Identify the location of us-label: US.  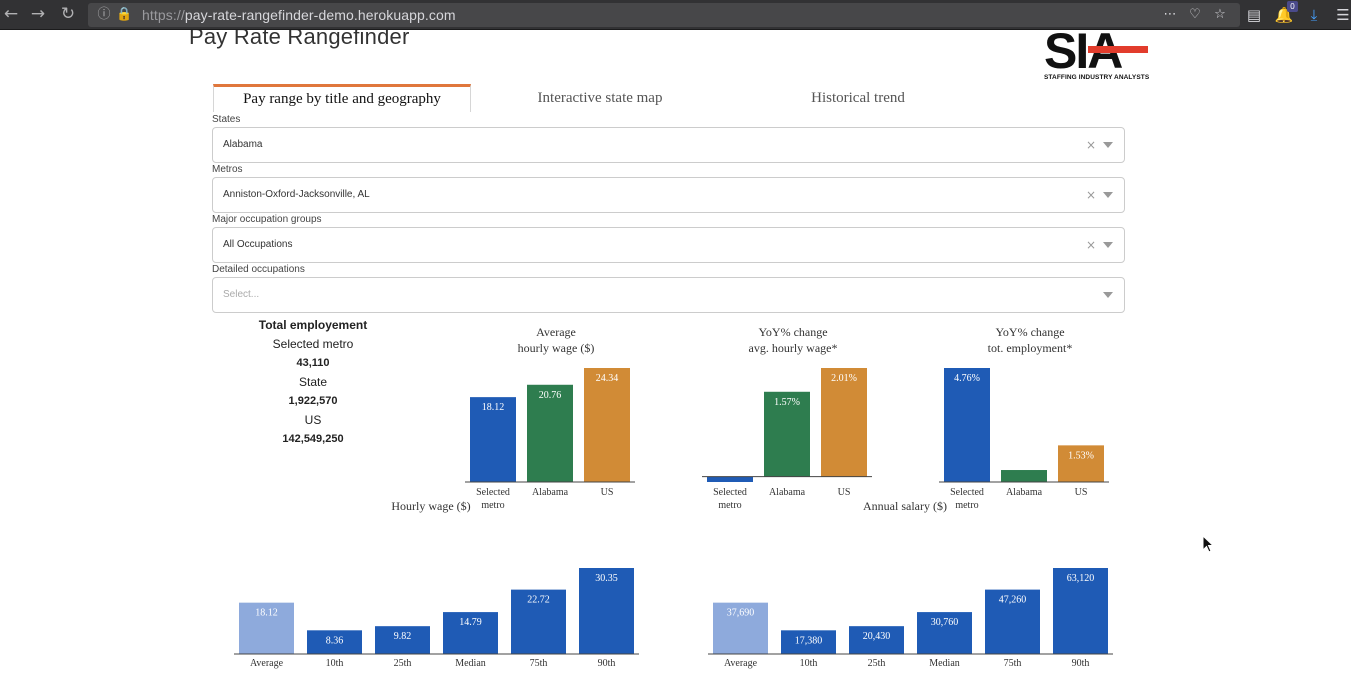
(313, 420).